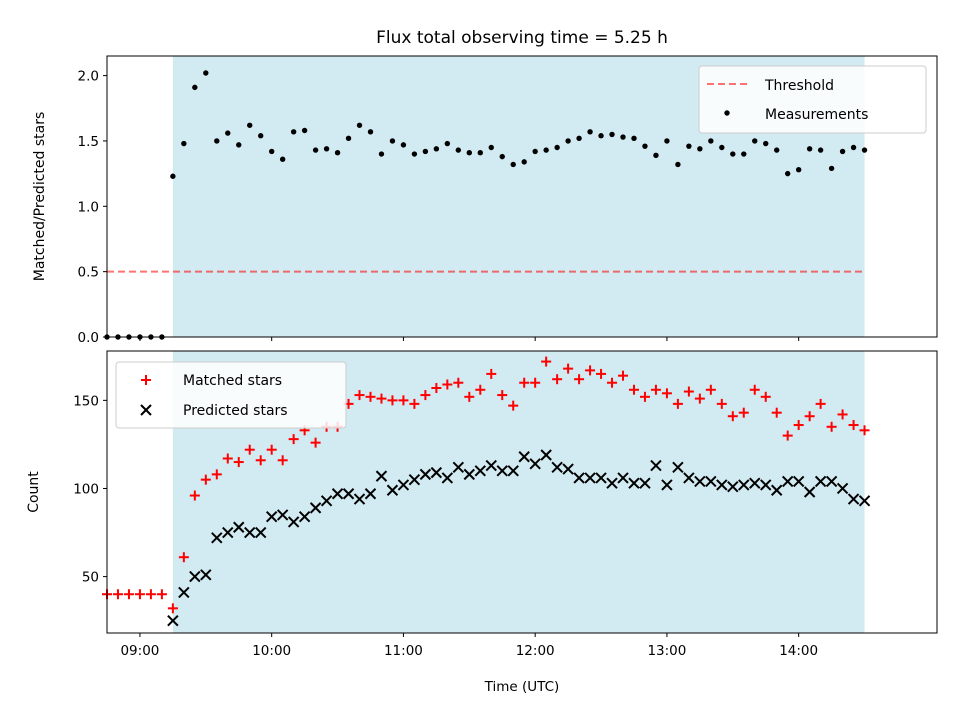 The image size is (960, 720). What do you see at coordinates (235, 411) in the screenshot?
I see `legend-label: Predicted stars` at bounding box center [235, 411].